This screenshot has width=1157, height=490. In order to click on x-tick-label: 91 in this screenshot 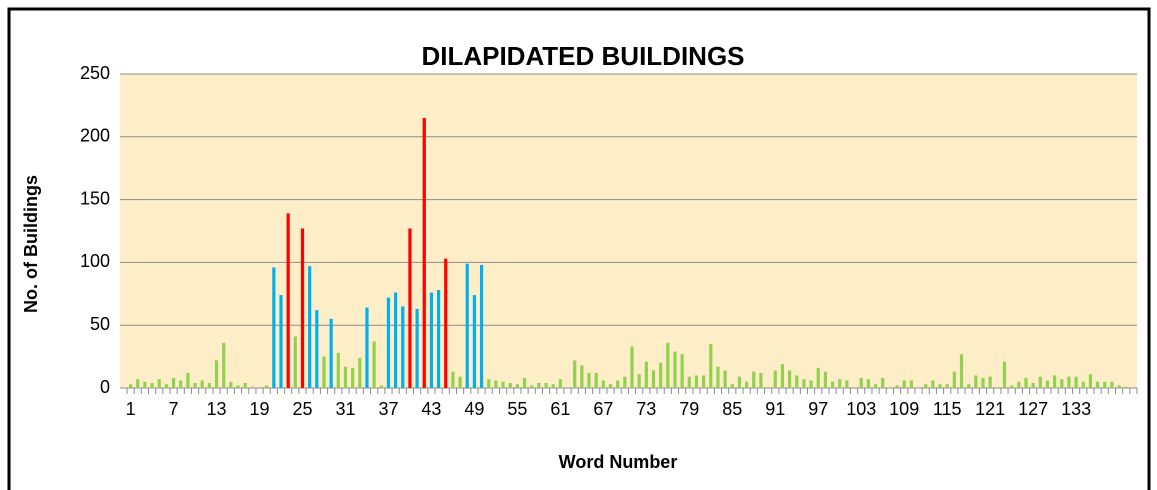, I will do `click(775, 409)`.